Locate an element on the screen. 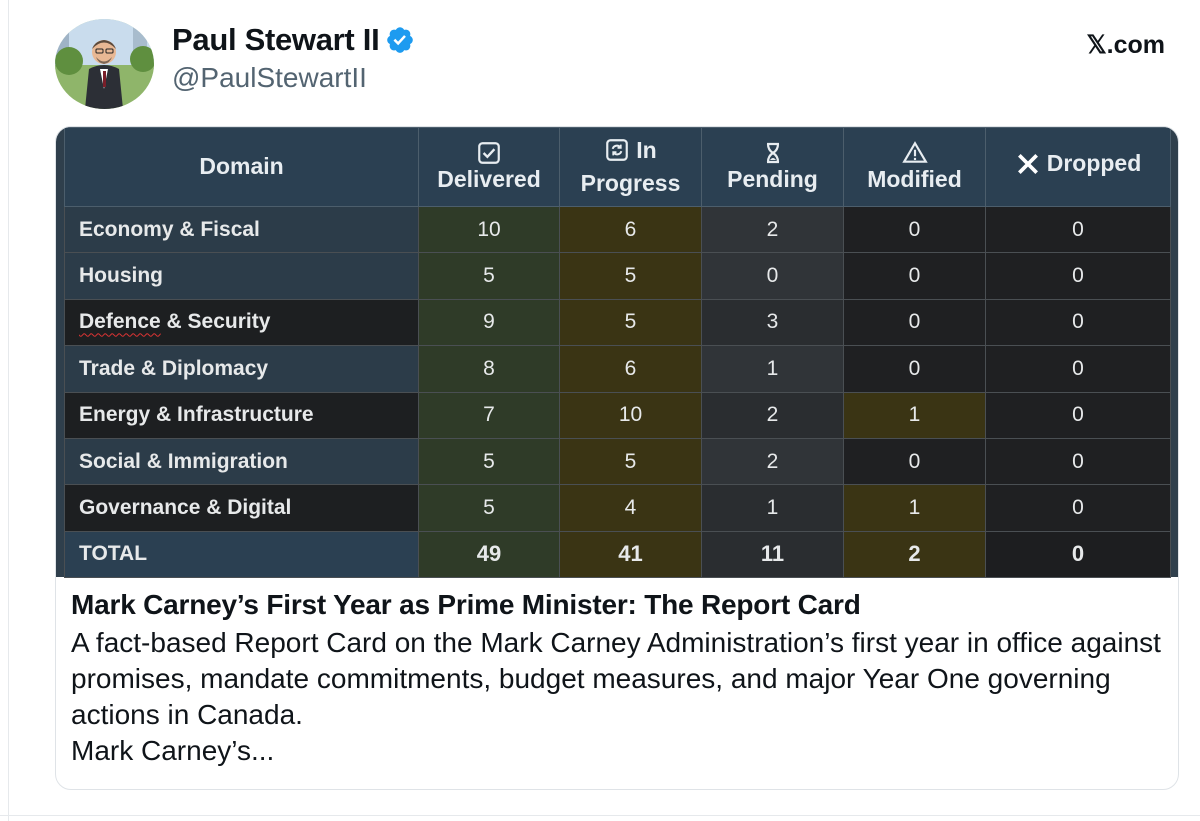  domain-cell: Governance & Digital is located at coordinates (241, 508).